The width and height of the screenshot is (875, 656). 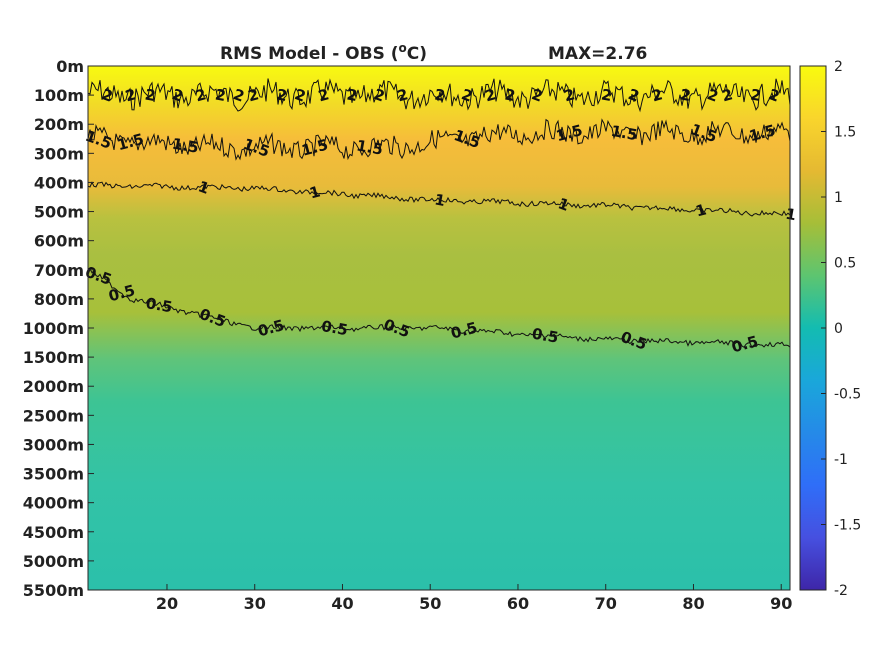 What do you see at coordinates (53, 474) in the screenshot?
I see `y-tick-label: 3500m` at bounding box center [53, 474].